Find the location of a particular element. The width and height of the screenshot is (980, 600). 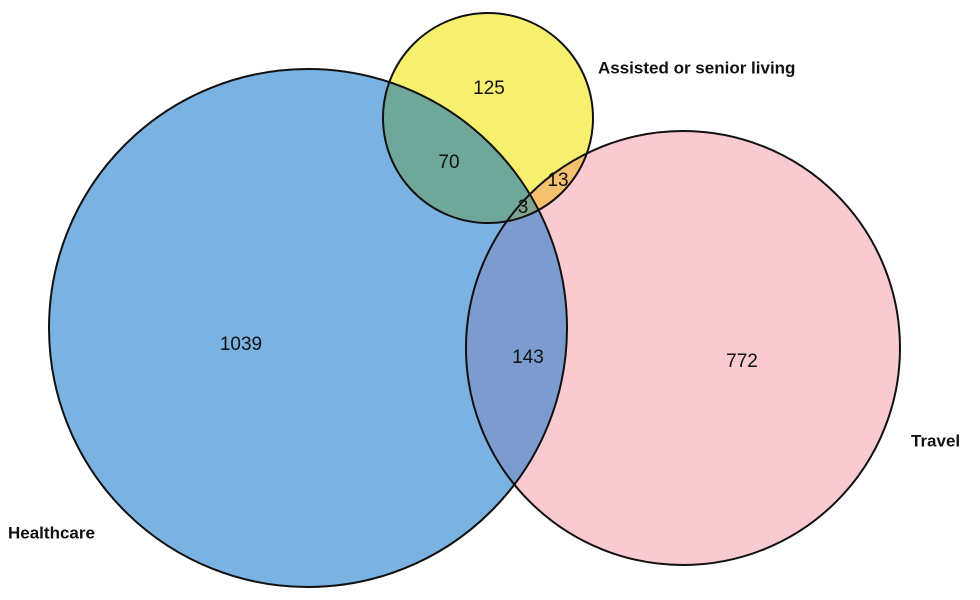

assisted-outline is located at coordinates (488, 118).